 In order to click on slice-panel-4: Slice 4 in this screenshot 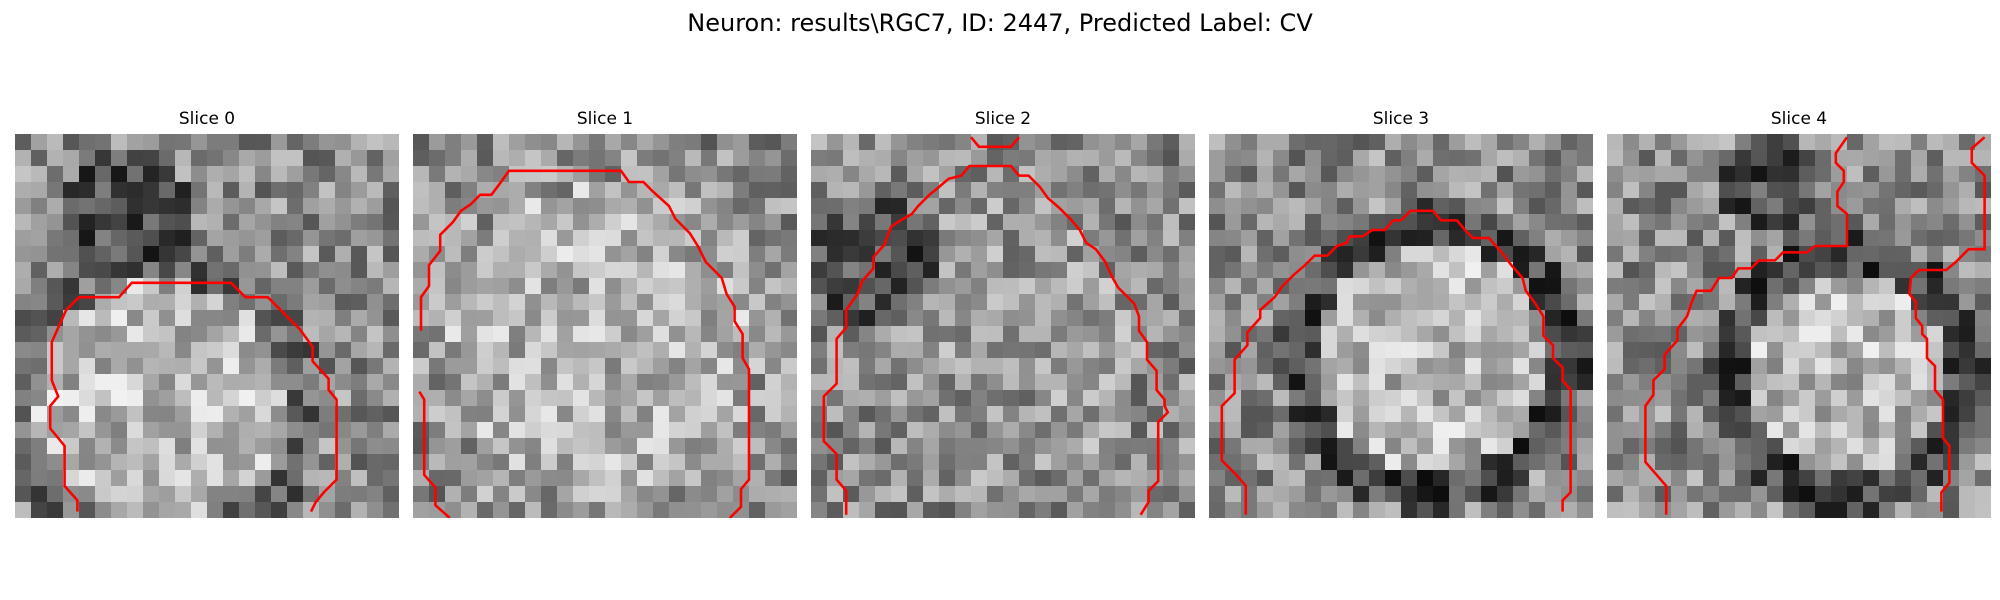, I will do `click(1799, 313)`.